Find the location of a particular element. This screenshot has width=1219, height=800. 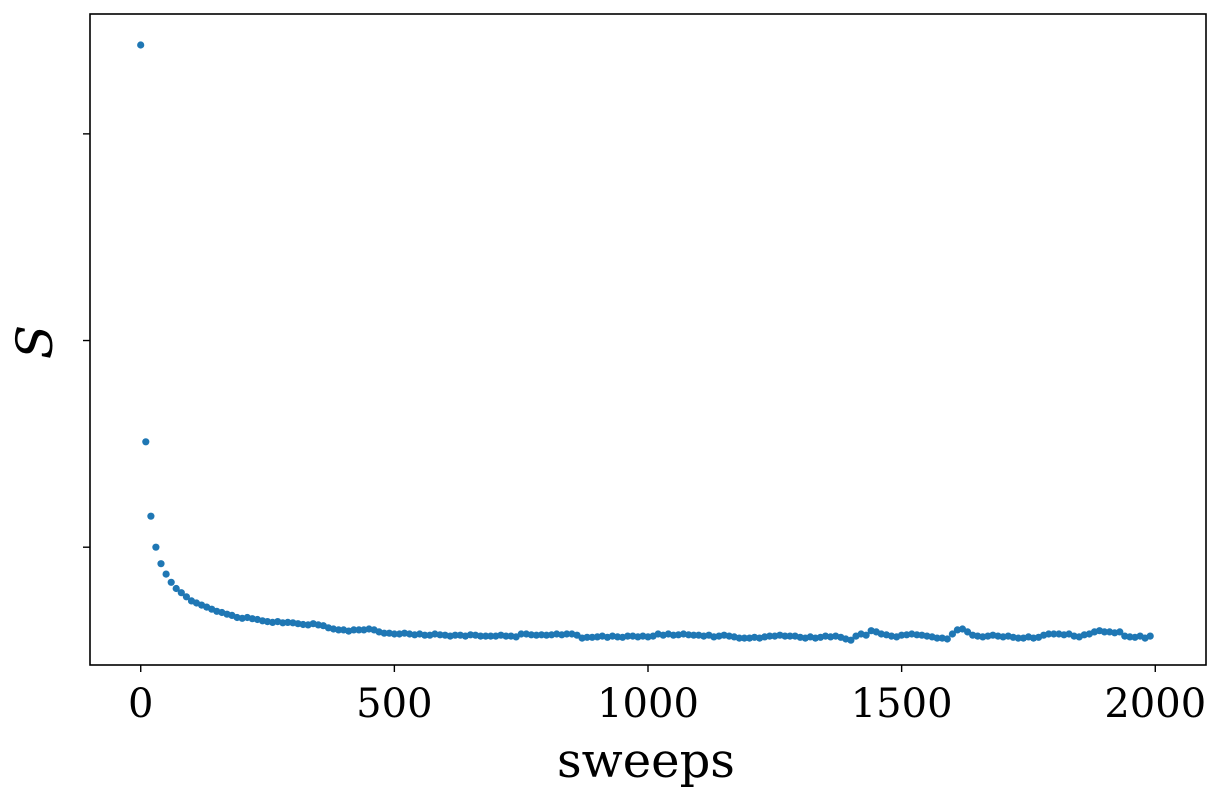

y-ticks is located at coordinates (86, 340).